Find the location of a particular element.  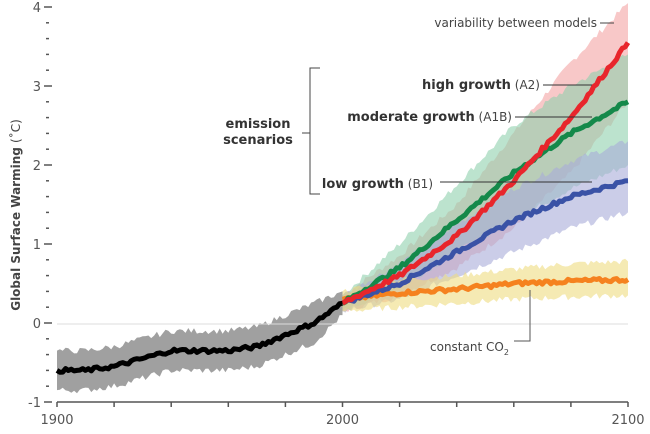

band-historical is located at coordinates (200, 342).